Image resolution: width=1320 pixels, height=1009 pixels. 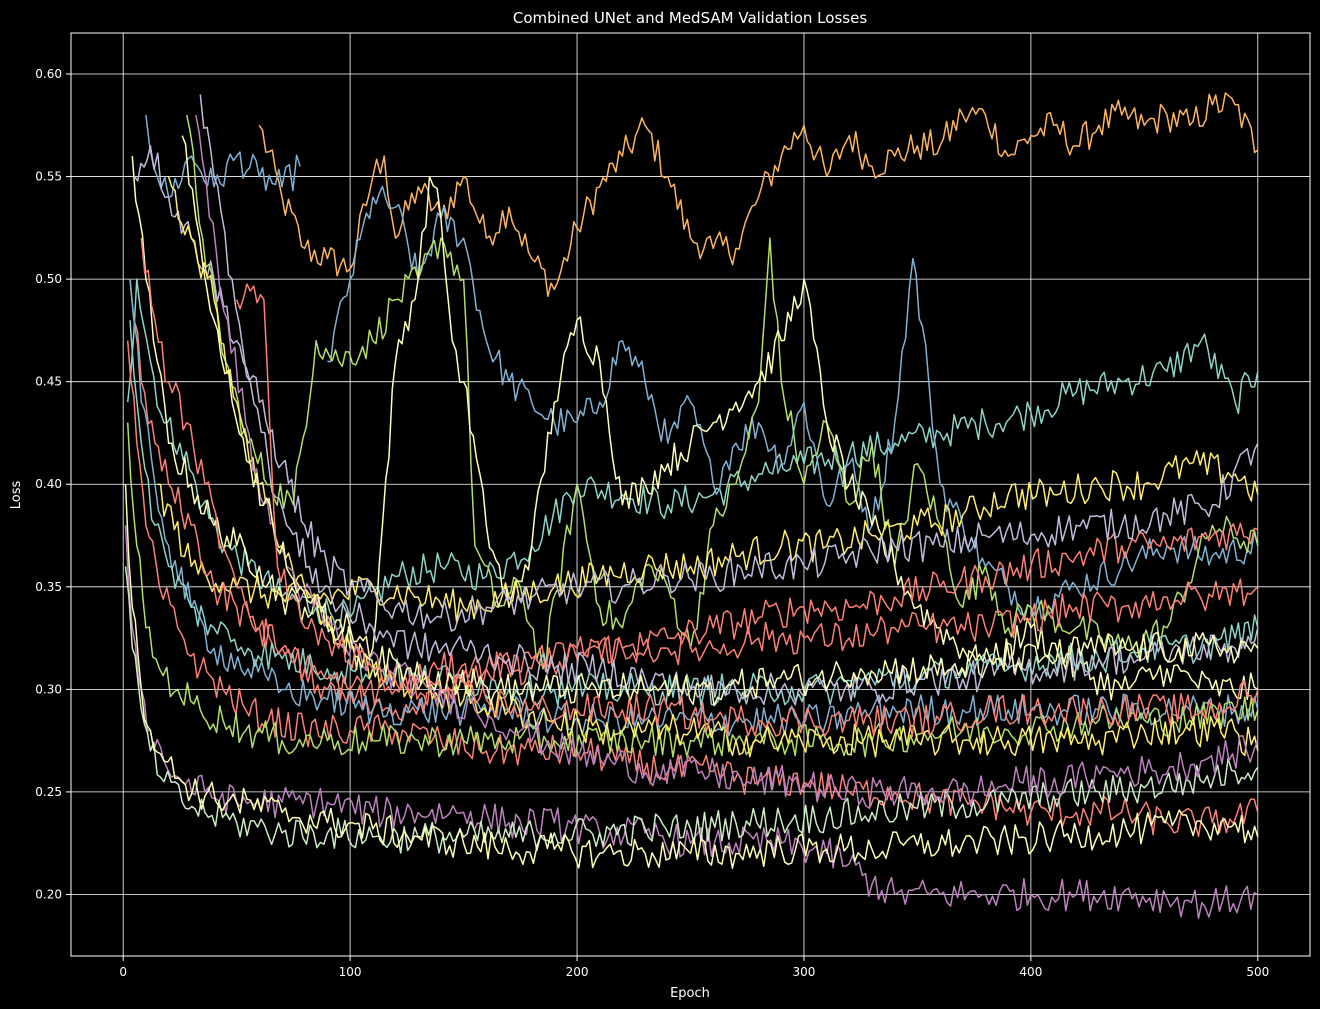 What do you see at coordinates (48, 382) in the screenshot?
I see `y-tick-label: 0.45` at bounding box center [48, 382].